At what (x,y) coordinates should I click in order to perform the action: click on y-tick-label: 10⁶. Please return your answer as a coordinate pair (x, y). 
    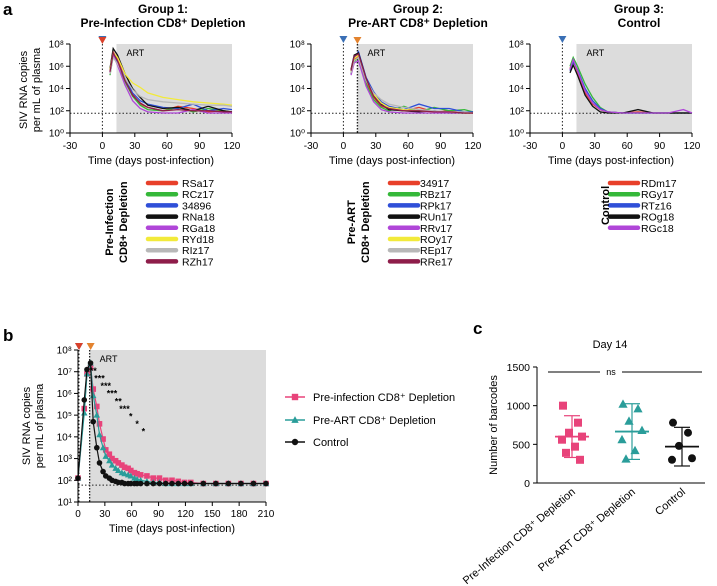
    Looking at the image, I should click on (516, 67).